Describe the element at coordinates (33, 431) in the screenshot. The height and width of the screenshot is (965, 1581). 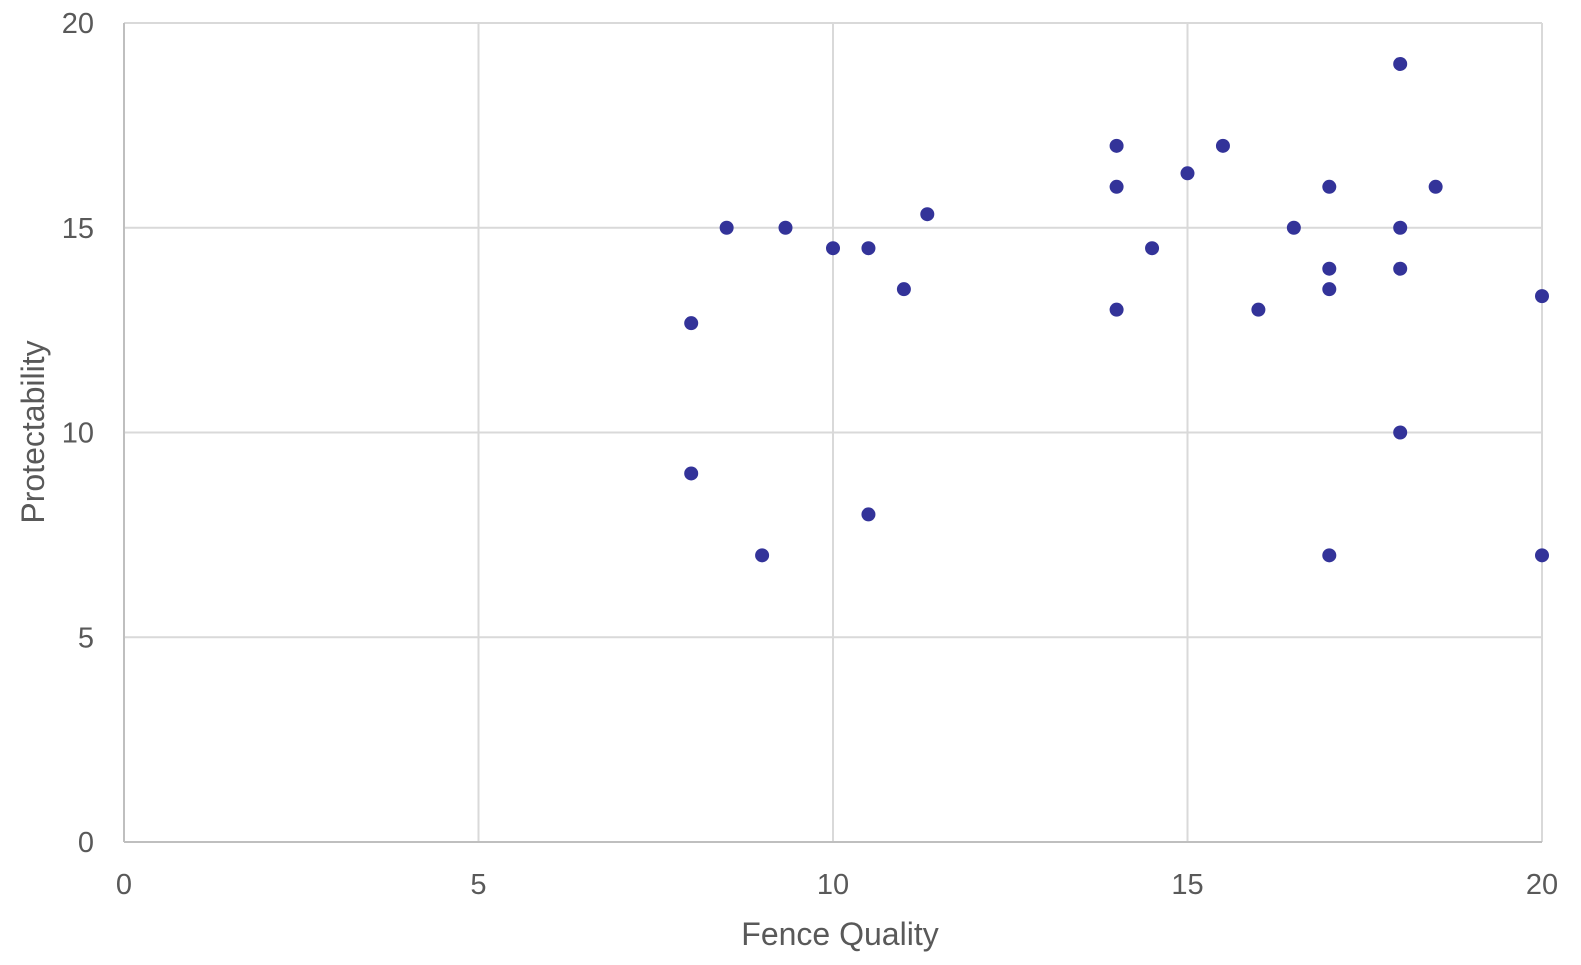
I see `y-axis-title: Protectability` at that location.